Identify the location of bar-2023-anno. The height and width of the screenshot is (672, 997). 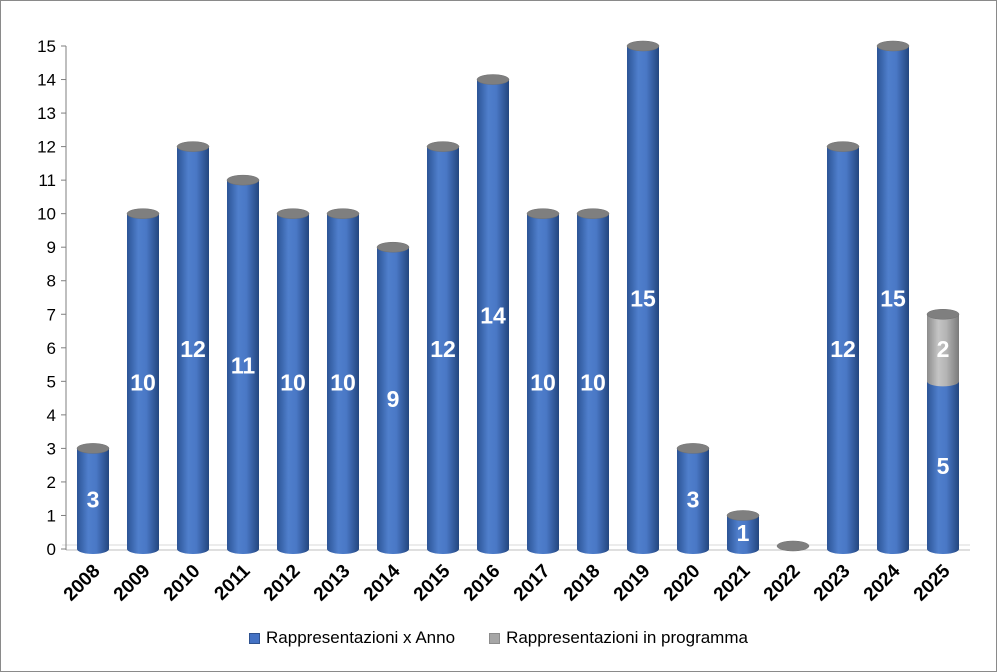
(843, 350).